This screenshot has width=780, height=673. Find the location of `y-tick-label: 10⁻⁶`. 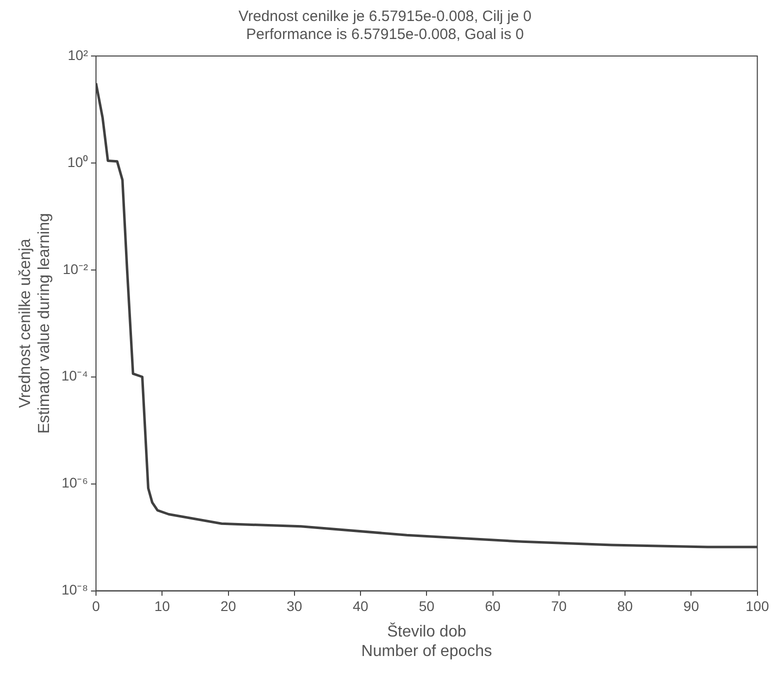

y-tick-label: 10⁻⁶ is located at coordinates (75, 482).